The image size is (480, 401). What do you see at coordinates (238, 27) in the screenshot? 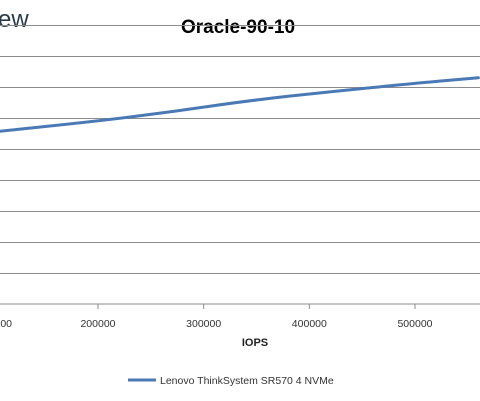
I see `chart-title: Oracle-90-10` at bounding box center [238, 27].